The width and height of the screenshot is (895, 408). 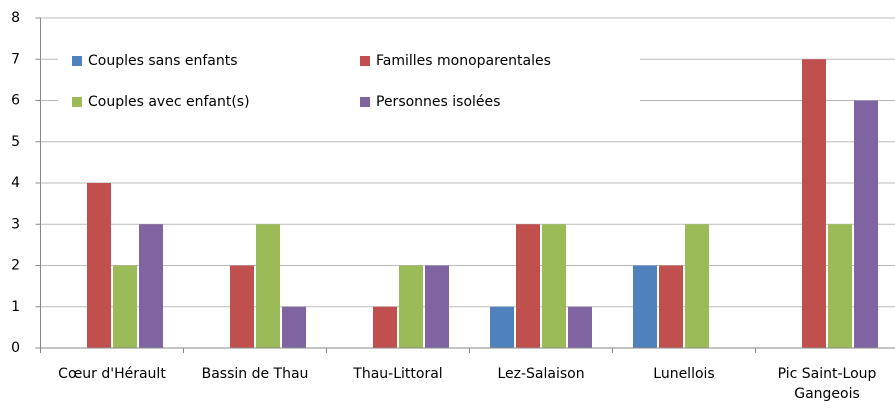 I want to click on x-tick-label: Thau-Littoral, so click(x=398, y=374).